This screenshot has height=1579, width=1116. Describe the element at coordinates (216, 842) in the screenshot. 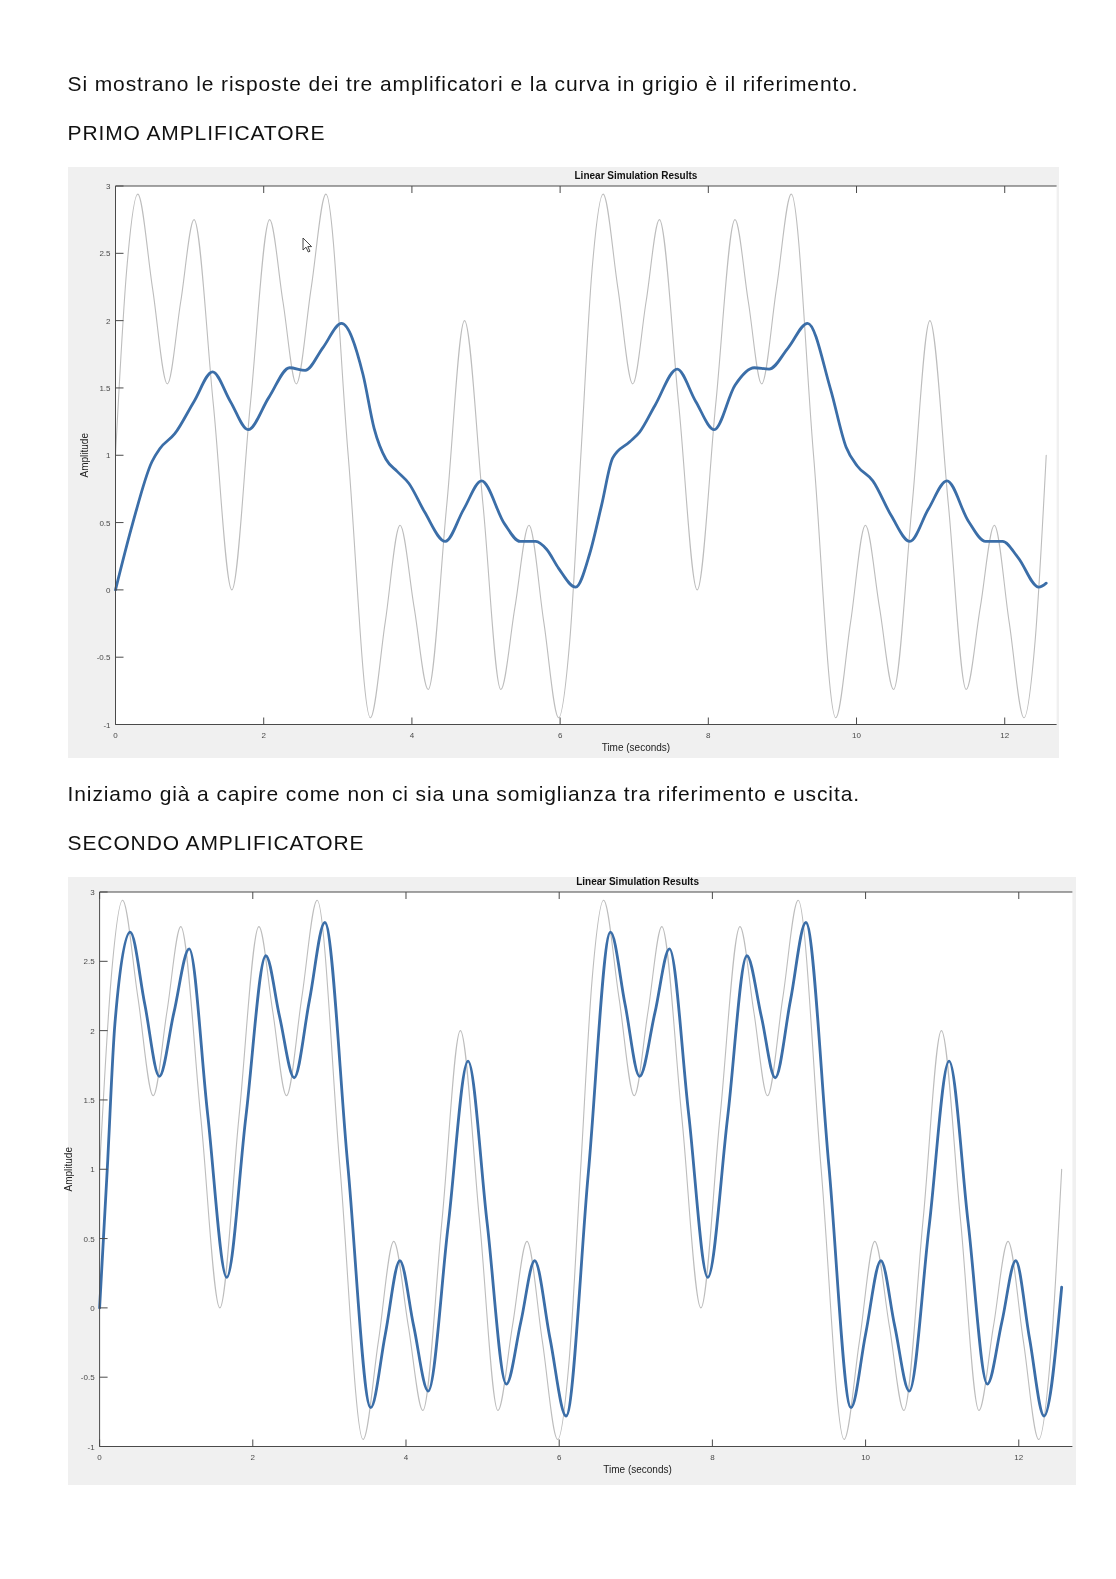

I see `text: SECONDO AMPLIFICATORE` at that location.